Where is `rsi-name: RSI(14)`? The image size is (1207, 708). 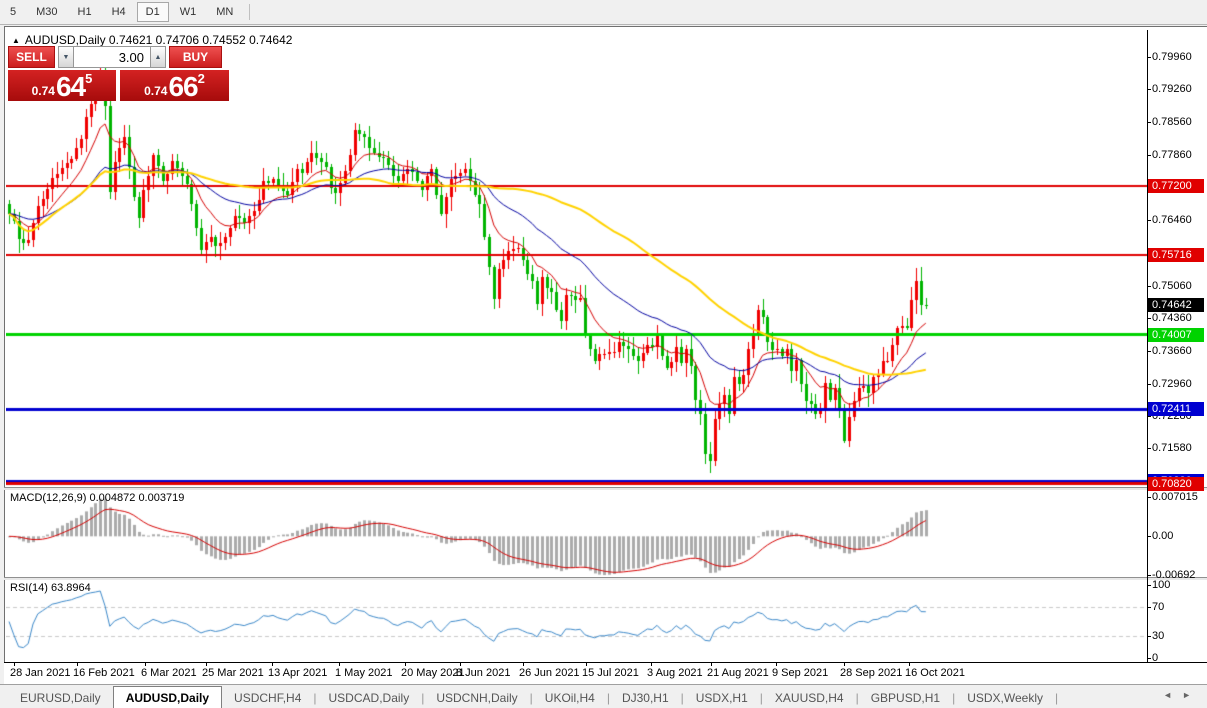 rsi-name: RSI(14) is located at coordinates (29, 588).